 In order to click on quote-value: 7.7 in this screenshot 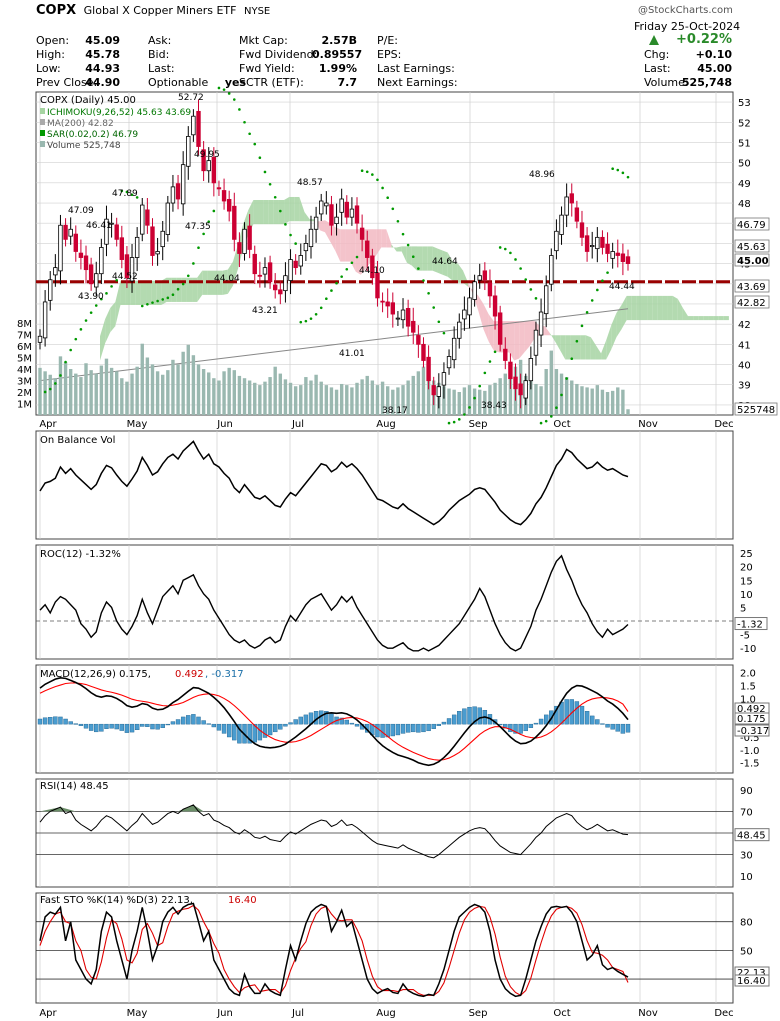, I will do `click(347, 82)`.